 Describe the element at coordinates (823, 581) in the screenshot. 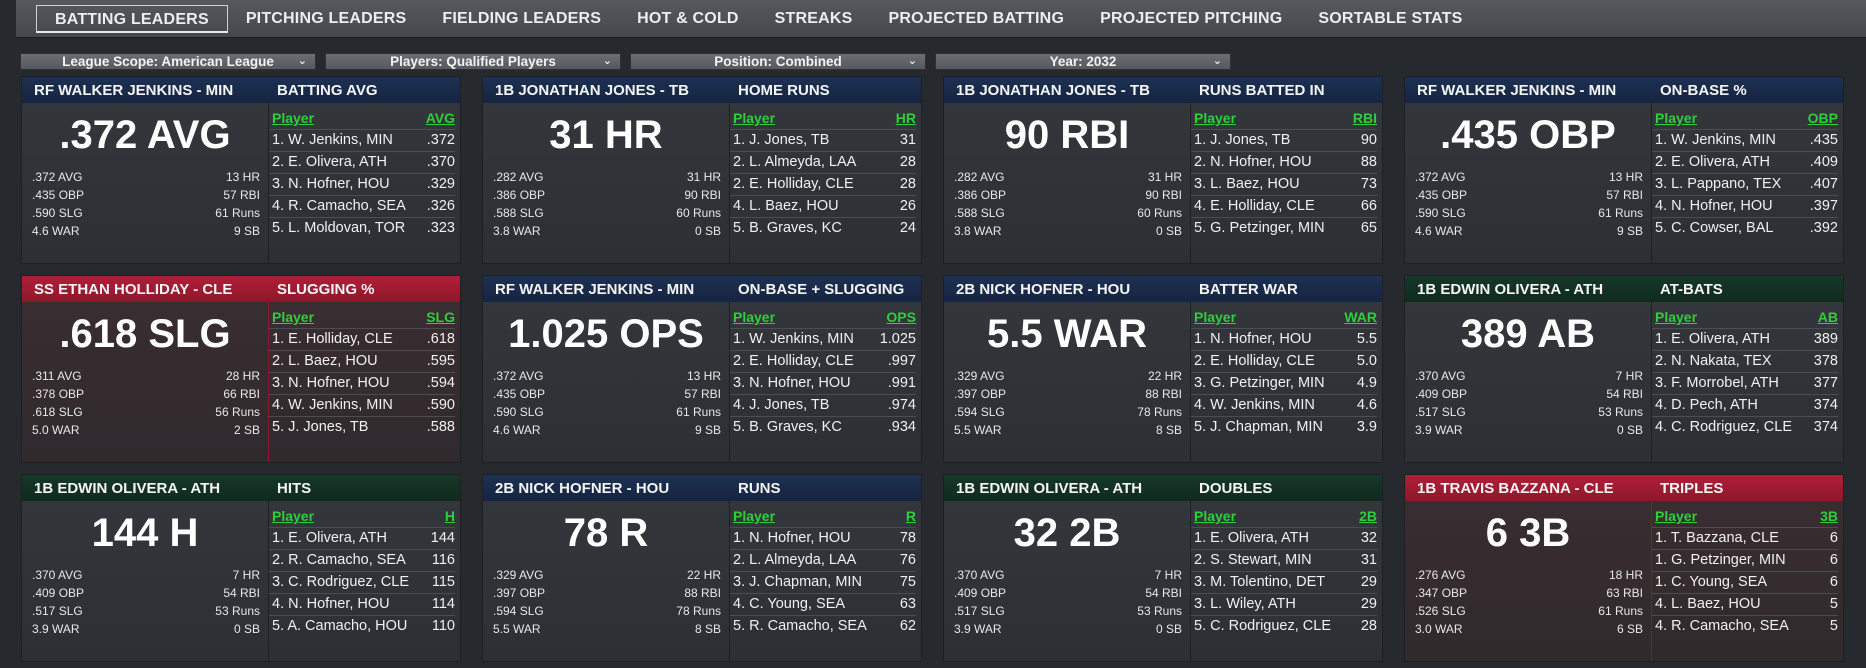

I see `leaderboard-row: 3. J. Chapman, MIN 75` at that location.